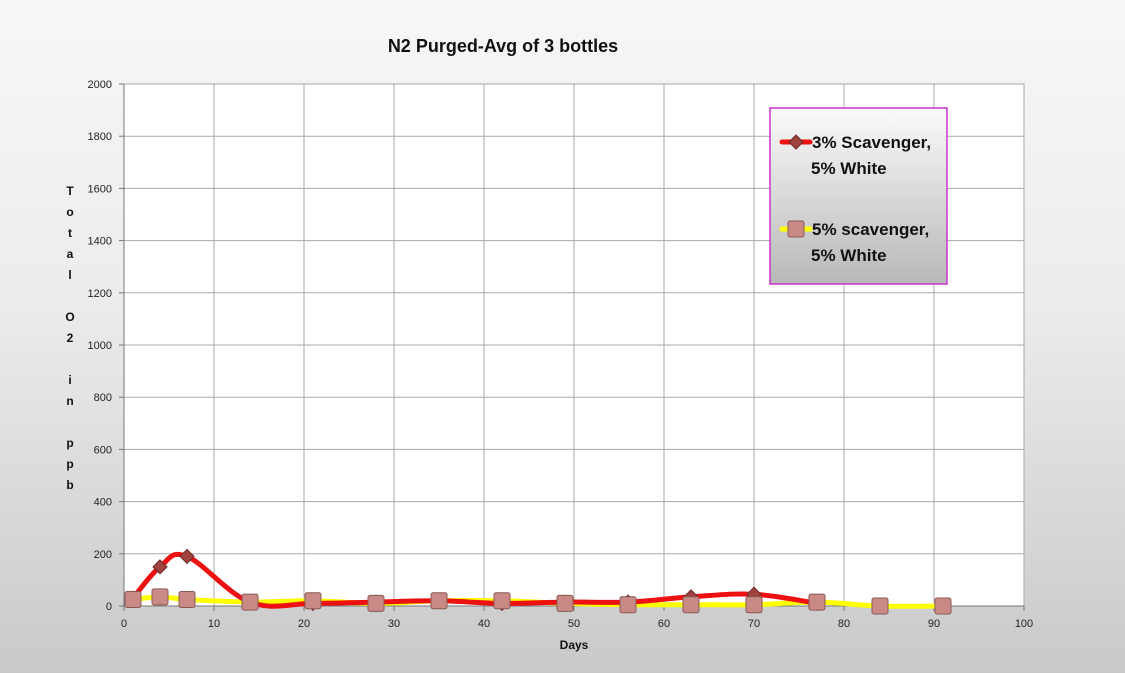 The width and height of the screenshot is (1125, 673). What do you see at coordinates (70, 338) in the screenshot?
I see `y-axis-label-char: 2` at bounding box center [70, 338].